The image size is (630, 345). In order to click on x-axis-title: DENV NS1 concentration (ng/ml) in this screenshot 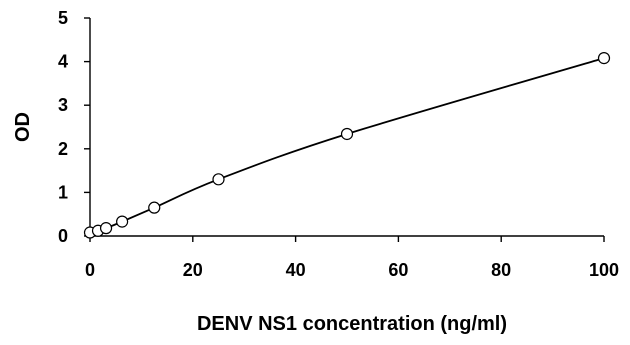, I will do `click(352, 324)`.